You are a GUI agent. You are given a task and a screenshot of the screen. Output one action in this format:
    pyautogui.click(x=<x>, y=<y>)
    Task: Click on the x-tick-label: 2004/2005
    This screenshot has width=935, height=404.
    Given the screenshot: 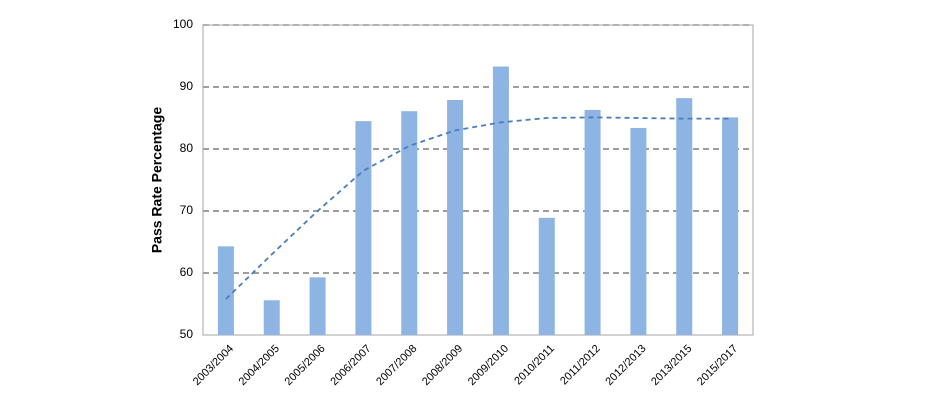 What is the action you would take?
    pyautogui.click(x=259, y=365)
    